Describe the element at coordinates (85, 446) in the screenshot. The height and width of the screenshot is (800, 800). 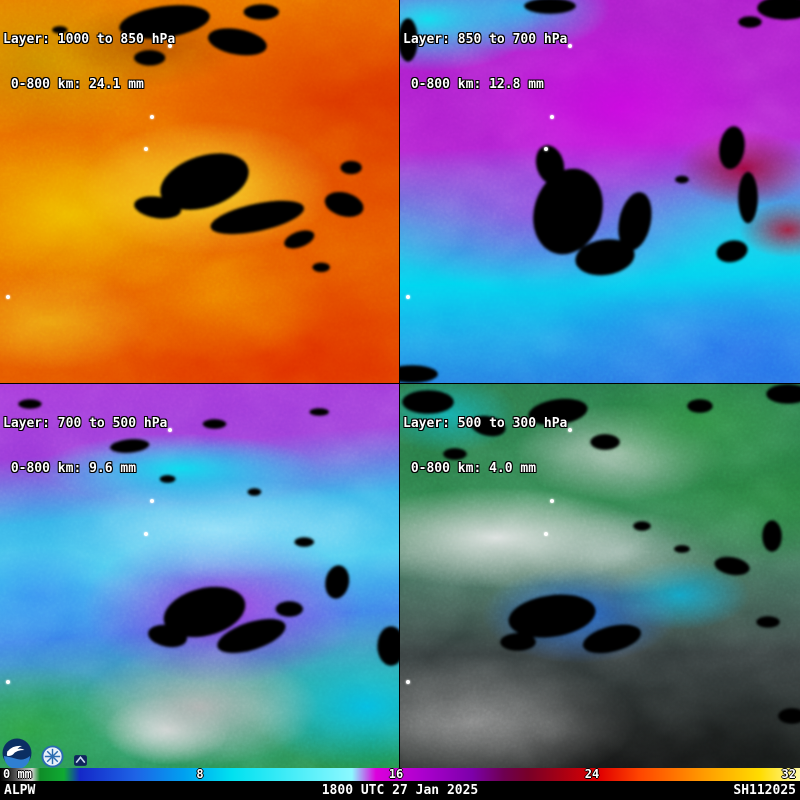
I see `panel-label: Layer: 700 to 500 hPa 0-800 km: 9.6 mm` at that location.